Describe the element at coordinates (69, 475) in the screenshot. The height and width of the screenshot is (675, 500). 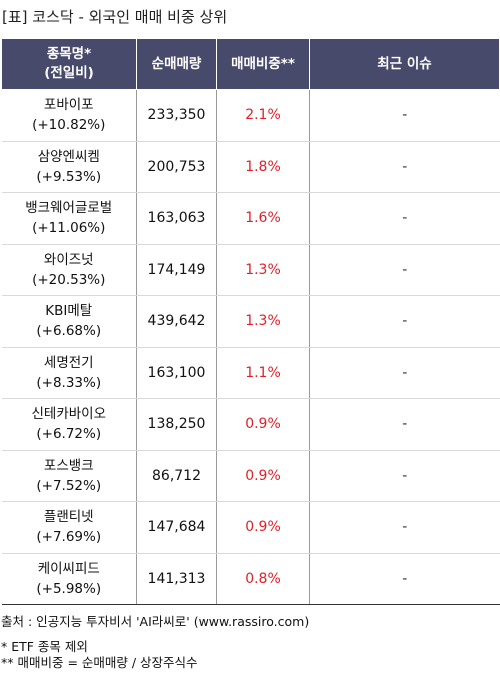
I see `stock-cell: 포스뱅크 (+7.52%)` at that location.